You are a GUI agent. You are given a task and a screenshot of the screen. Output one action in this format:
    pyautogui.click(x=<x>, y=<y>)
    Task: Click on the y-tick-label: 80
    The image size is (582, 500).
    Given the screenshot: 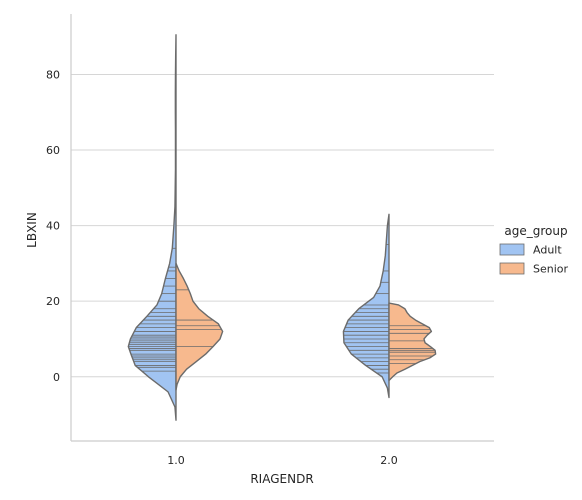 What is the action you would take?
    pyautogui.click(x=53, y=74)
    